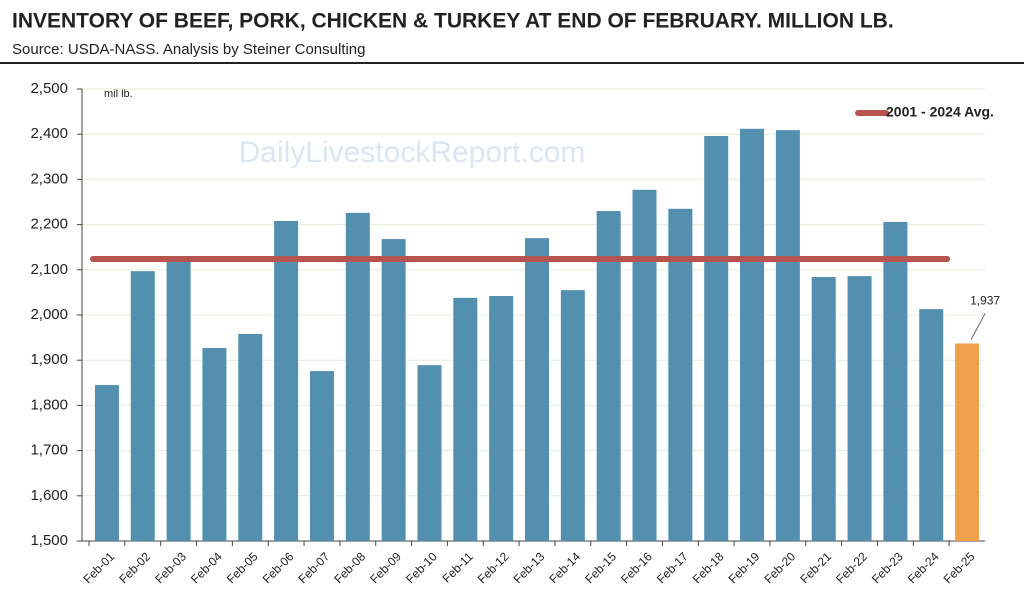 This screenshot has height=609, width=1024. Describe the element at coordinates (564, 567) in the screenshot. I see `x-tick-label: Feb-14` at that location.